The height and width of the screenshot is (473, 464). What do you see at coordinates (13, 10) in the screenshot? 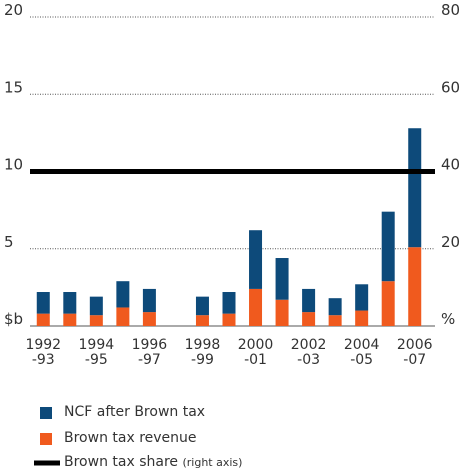
I see `y-tick-label: 20` at bounding box center [13, 10].